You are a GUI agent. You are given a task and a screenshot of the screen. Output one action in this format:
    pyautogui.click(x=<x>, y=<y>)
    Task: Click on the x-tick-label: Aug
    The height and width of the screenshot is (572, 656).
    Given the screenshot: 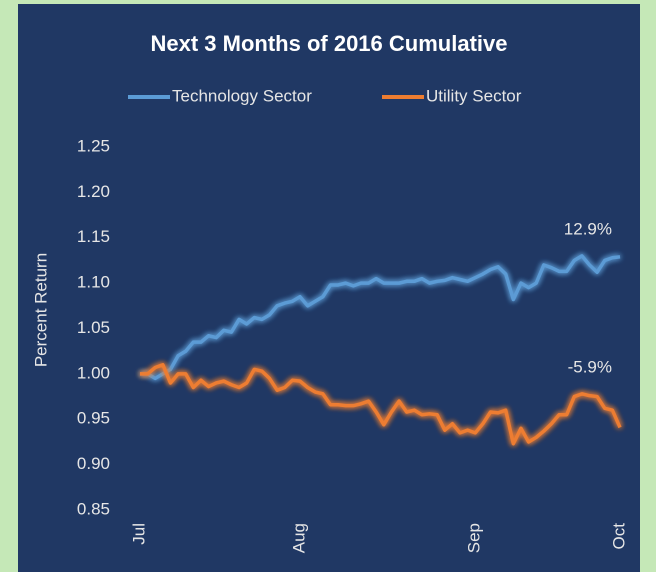 What is the action you would take?
    pyautogui.click(x=298, y=538)
    